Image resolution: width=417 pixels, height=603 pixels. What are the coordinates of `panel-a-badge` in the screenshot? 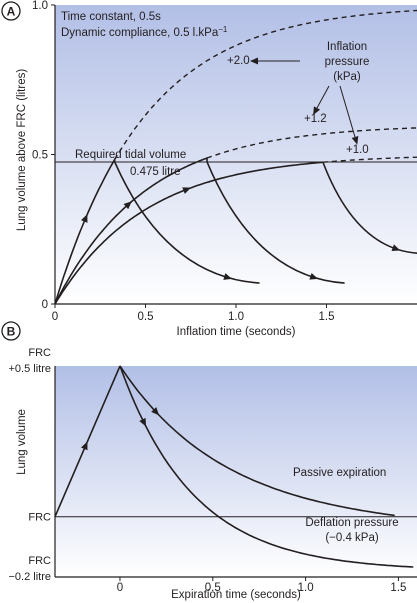 It's located at (11, 11).